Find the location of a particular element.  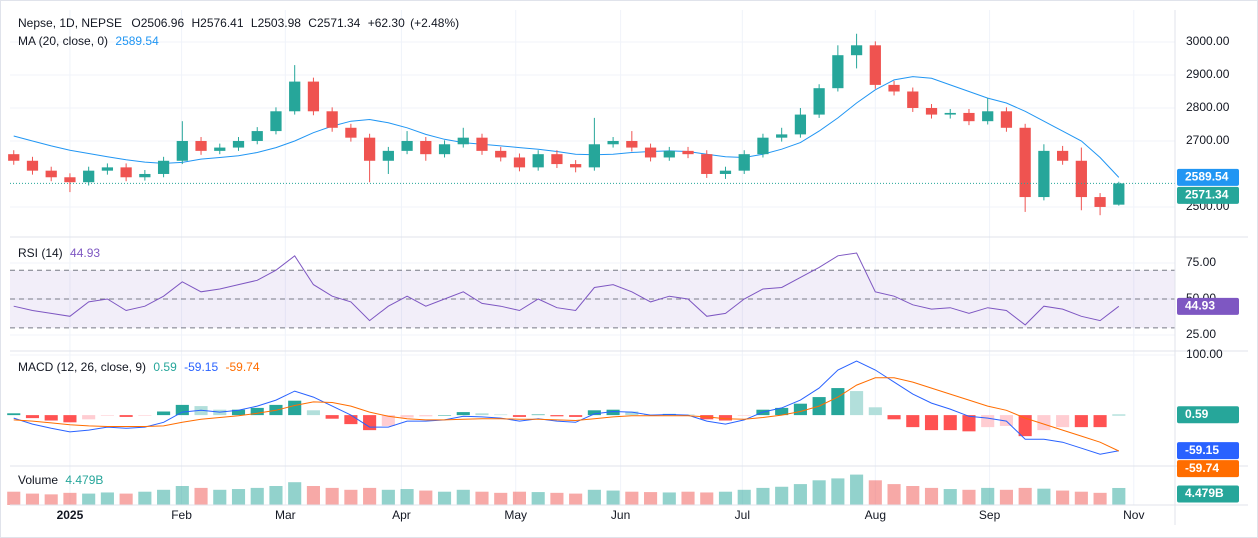

rsi-legend: RSI (14) 44.93 is located at coordinates (59, 253).